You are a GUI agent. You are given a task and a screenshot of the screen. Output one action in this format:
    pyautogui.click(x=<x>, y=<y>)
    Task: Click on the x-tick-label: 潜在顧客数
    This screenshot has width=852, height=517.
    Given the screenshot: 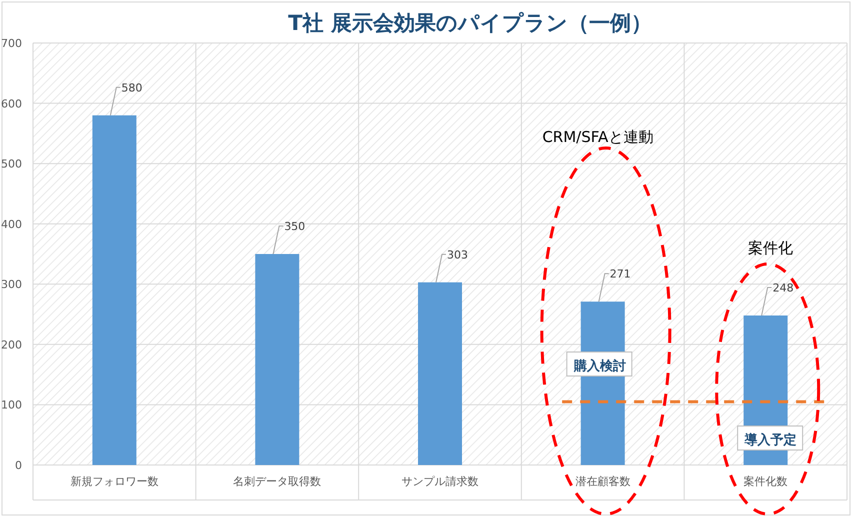 What is the action you would take?
    pyautogui.click(x=602, y=481)
    